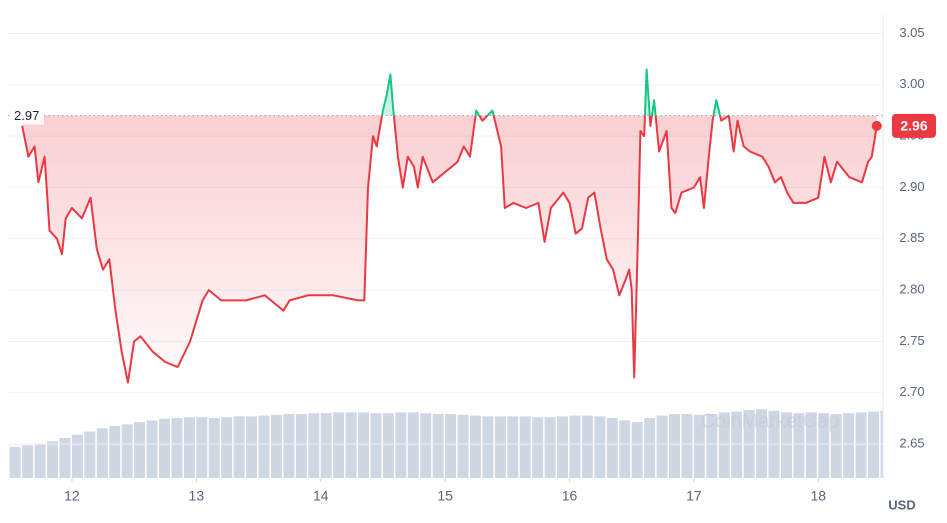 The image size is (947, 523). Describe the element at coordinates (694, 496) in the screenshot. I see `x-tick-label: 17` at that location.